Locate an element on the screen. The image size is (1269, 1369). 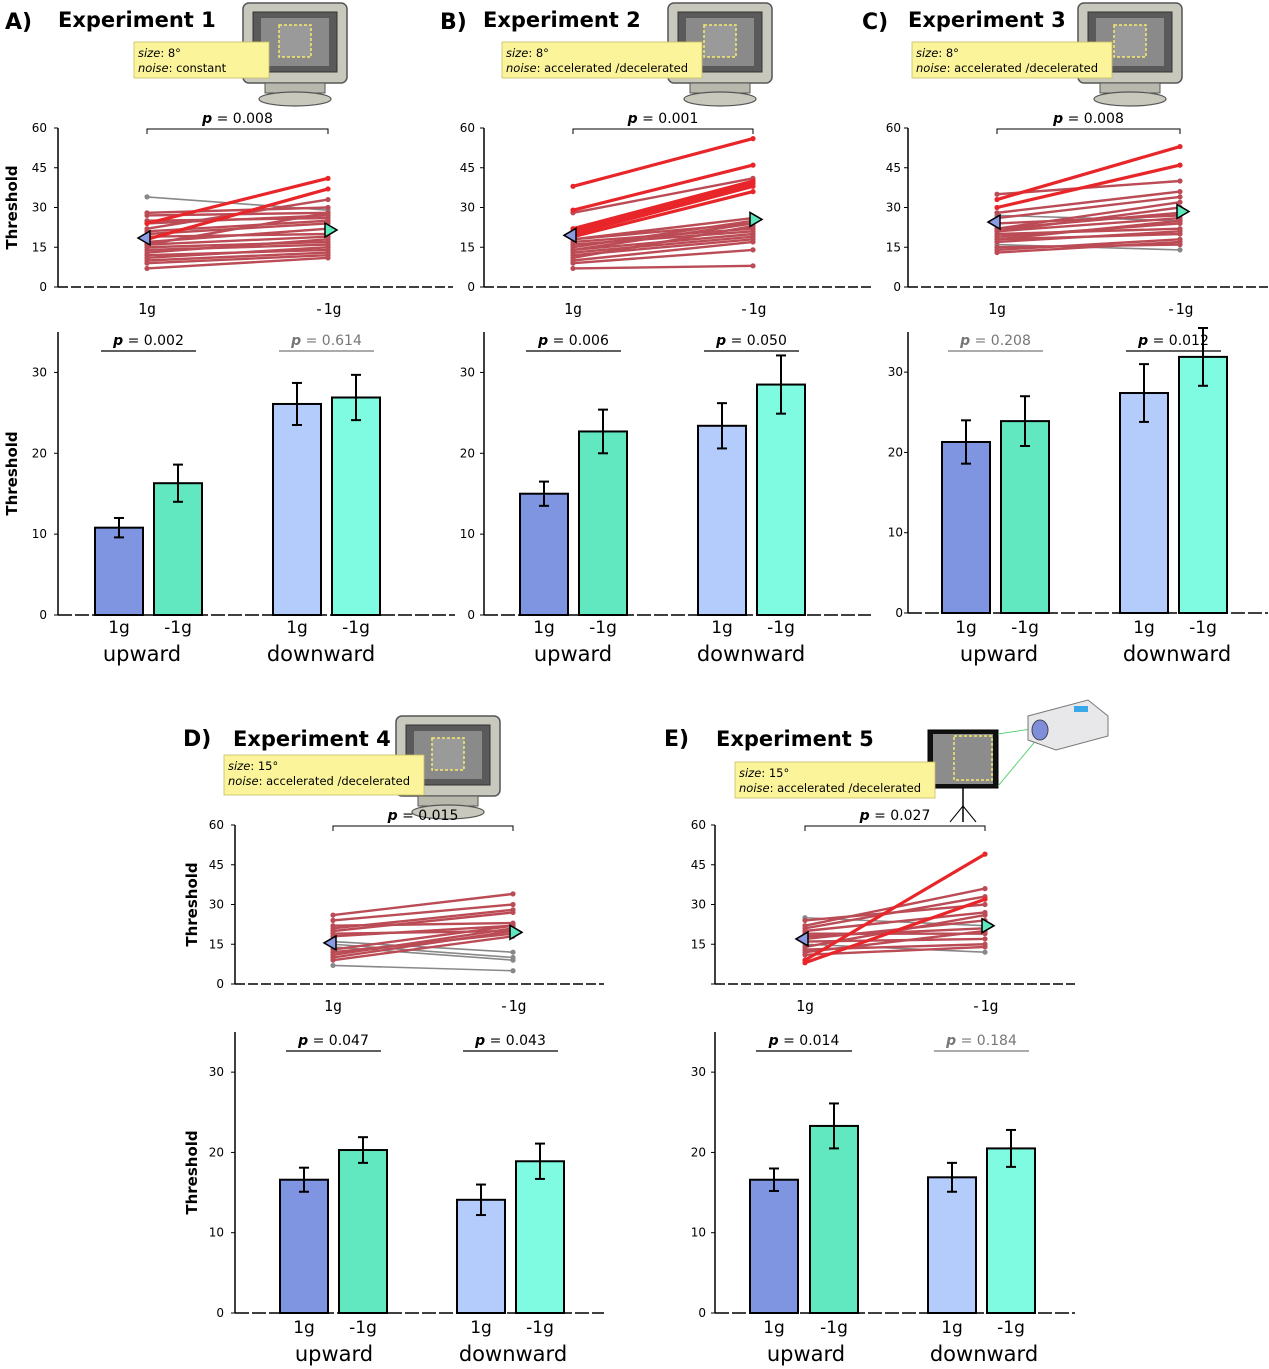
p-value-text: = 0.001 is located at coordinates (668, 119).